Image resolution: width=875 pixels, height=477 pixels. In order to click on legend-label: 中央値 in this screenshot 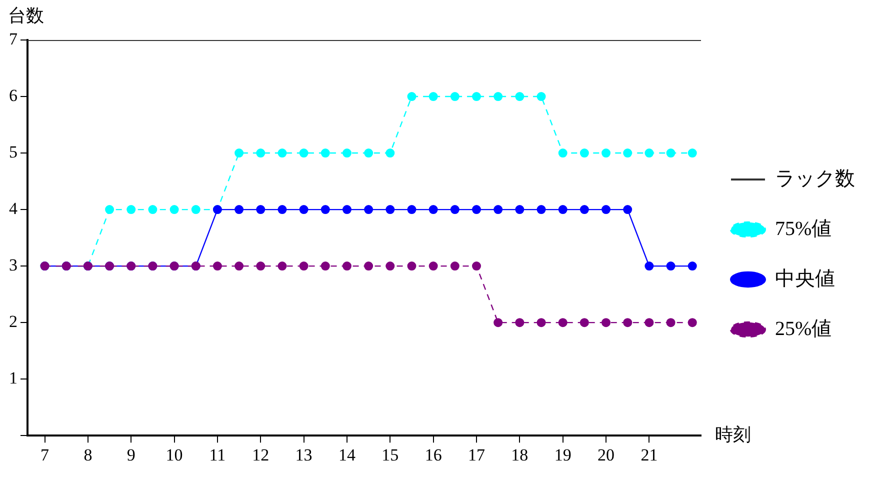, I will do `click(805, 279)`.